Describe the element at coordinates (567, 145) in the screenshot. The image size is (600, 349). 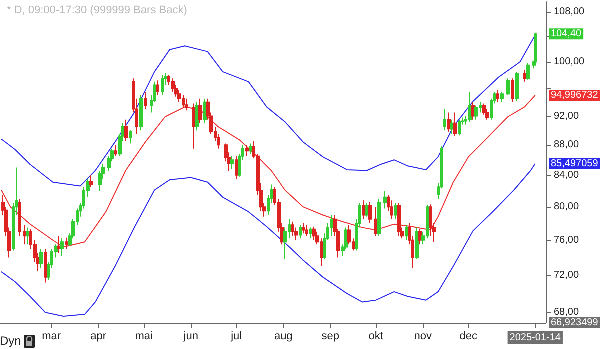
I see `y-tick-label: 88,00` at that location.